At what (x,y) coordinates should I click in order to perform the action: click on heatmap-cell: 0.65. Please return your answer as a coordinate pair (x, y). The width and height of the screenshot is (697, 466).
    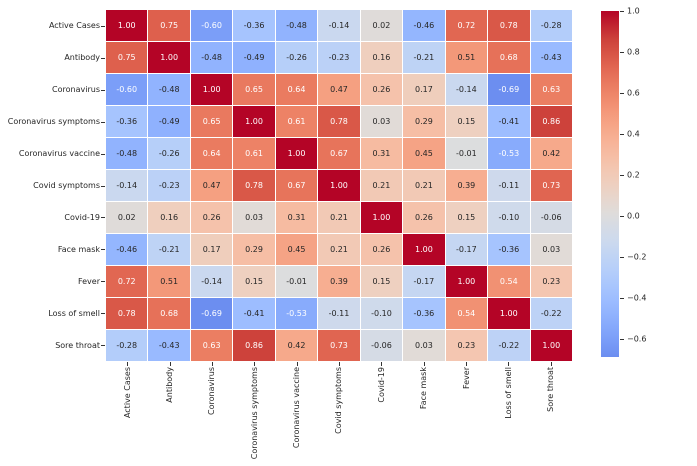
    Looking at the image, I should click on (254, 89).